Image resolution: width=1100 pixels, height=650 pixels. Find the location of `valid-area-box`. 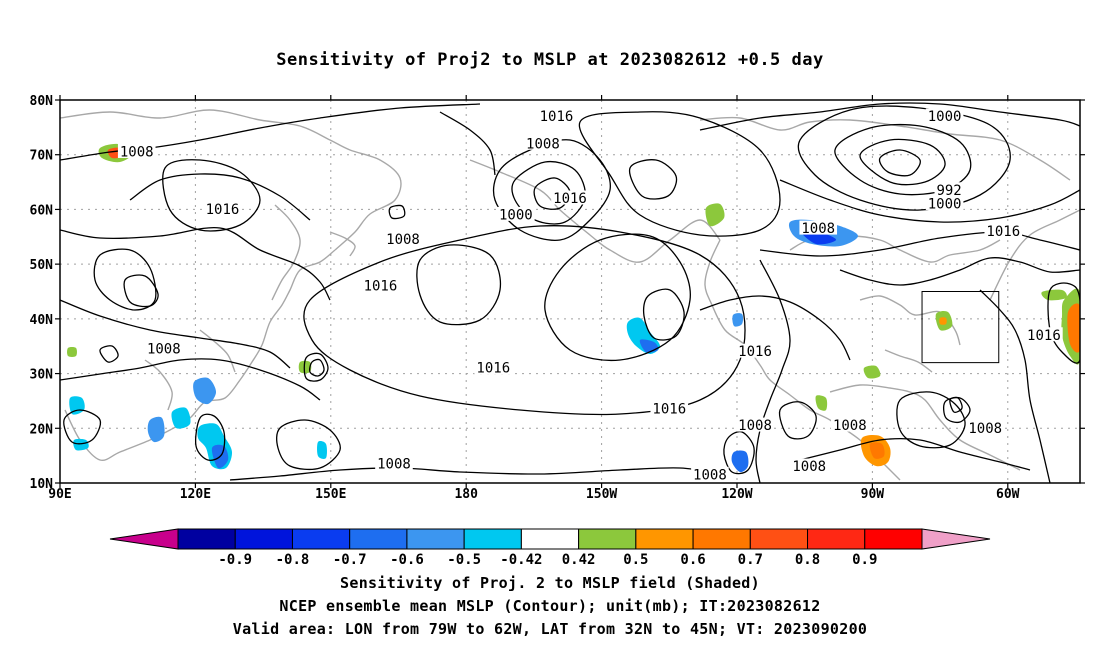

valid-area-box is located at coordinates (960, 327).